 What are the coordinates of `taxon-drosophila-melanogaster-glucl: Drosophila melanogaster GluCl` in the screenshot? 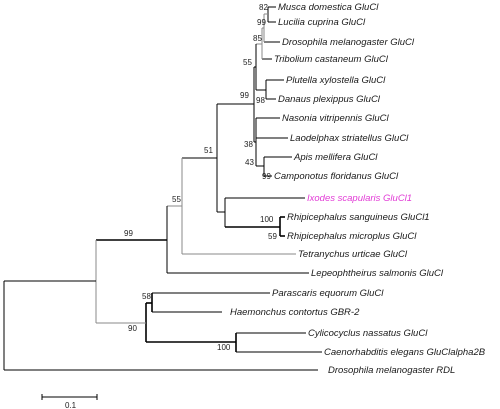 It's located at (348, 42).